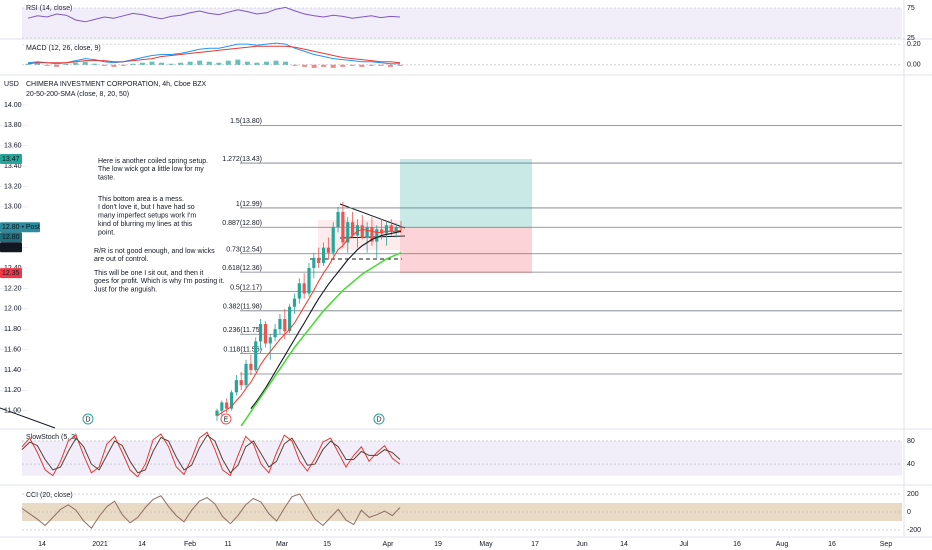 The width and height of the screenshot is (932, 550). Describe the element at coordinates (12, 411) in the screenshot. I see `y-tick-label: 11.00` at that location.